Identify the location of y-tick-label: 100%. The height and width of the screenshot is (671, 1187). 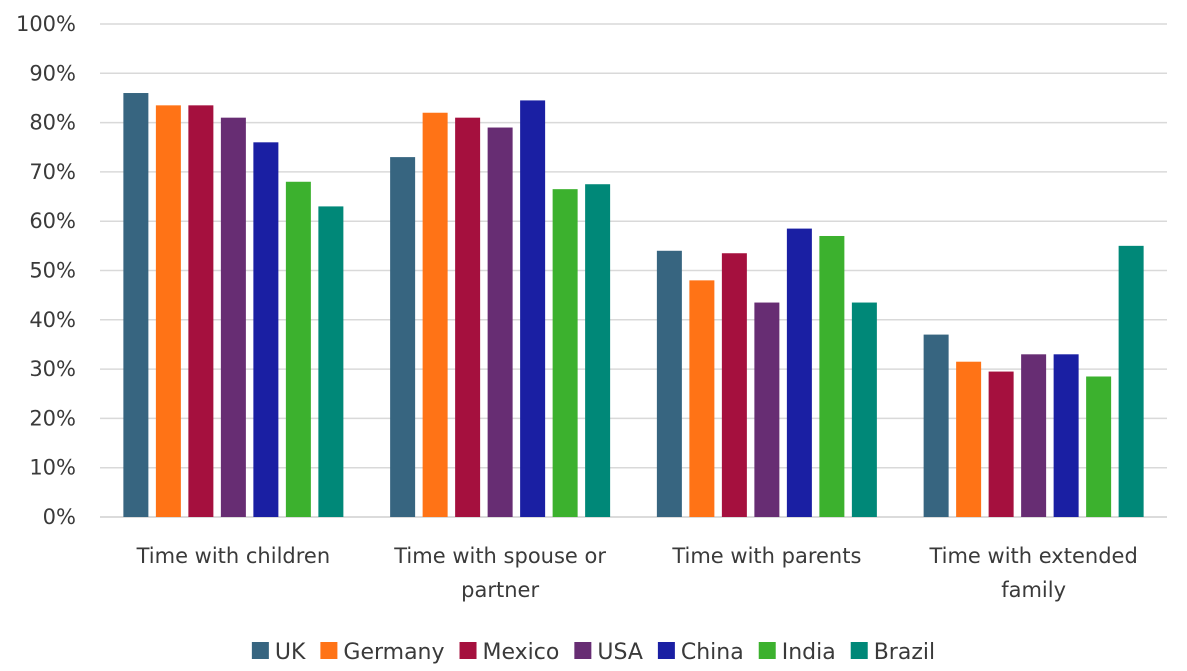
(46, 24).